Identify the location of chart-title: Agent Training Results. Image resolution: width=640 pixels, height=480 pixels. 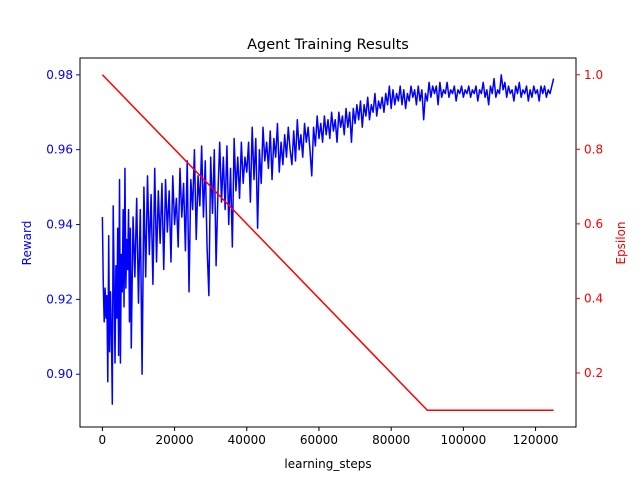
(328, 45).